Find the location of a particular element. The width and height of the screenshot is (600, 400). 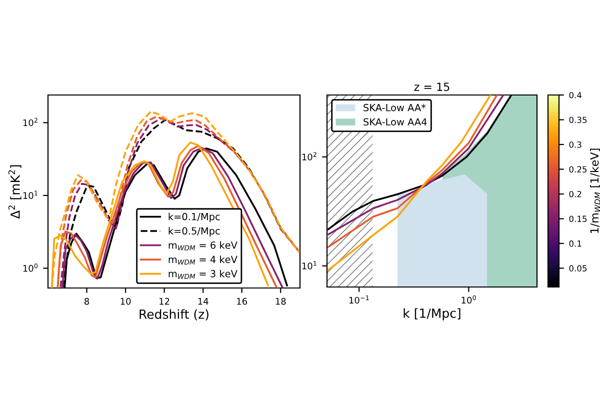

x-axis-title: k [1/Mpc] is located at coordinates (432, 314).